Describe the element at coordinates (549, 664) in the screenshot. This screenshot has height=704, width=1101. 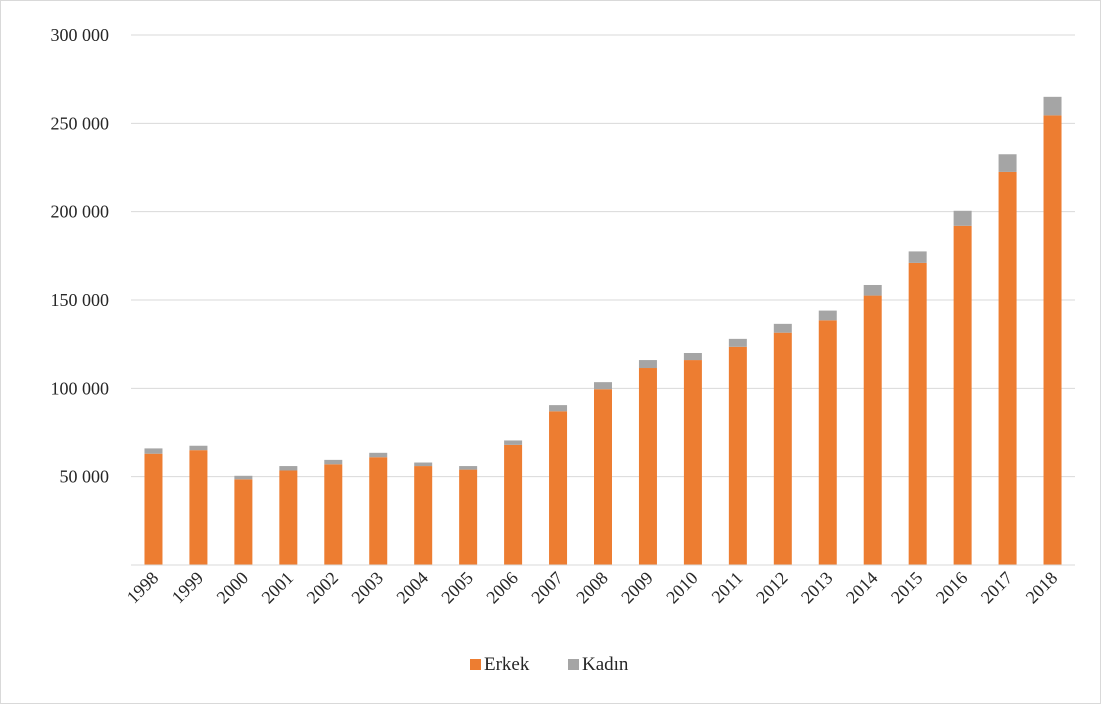
I see `legend: Erkek Kadın` at that location.